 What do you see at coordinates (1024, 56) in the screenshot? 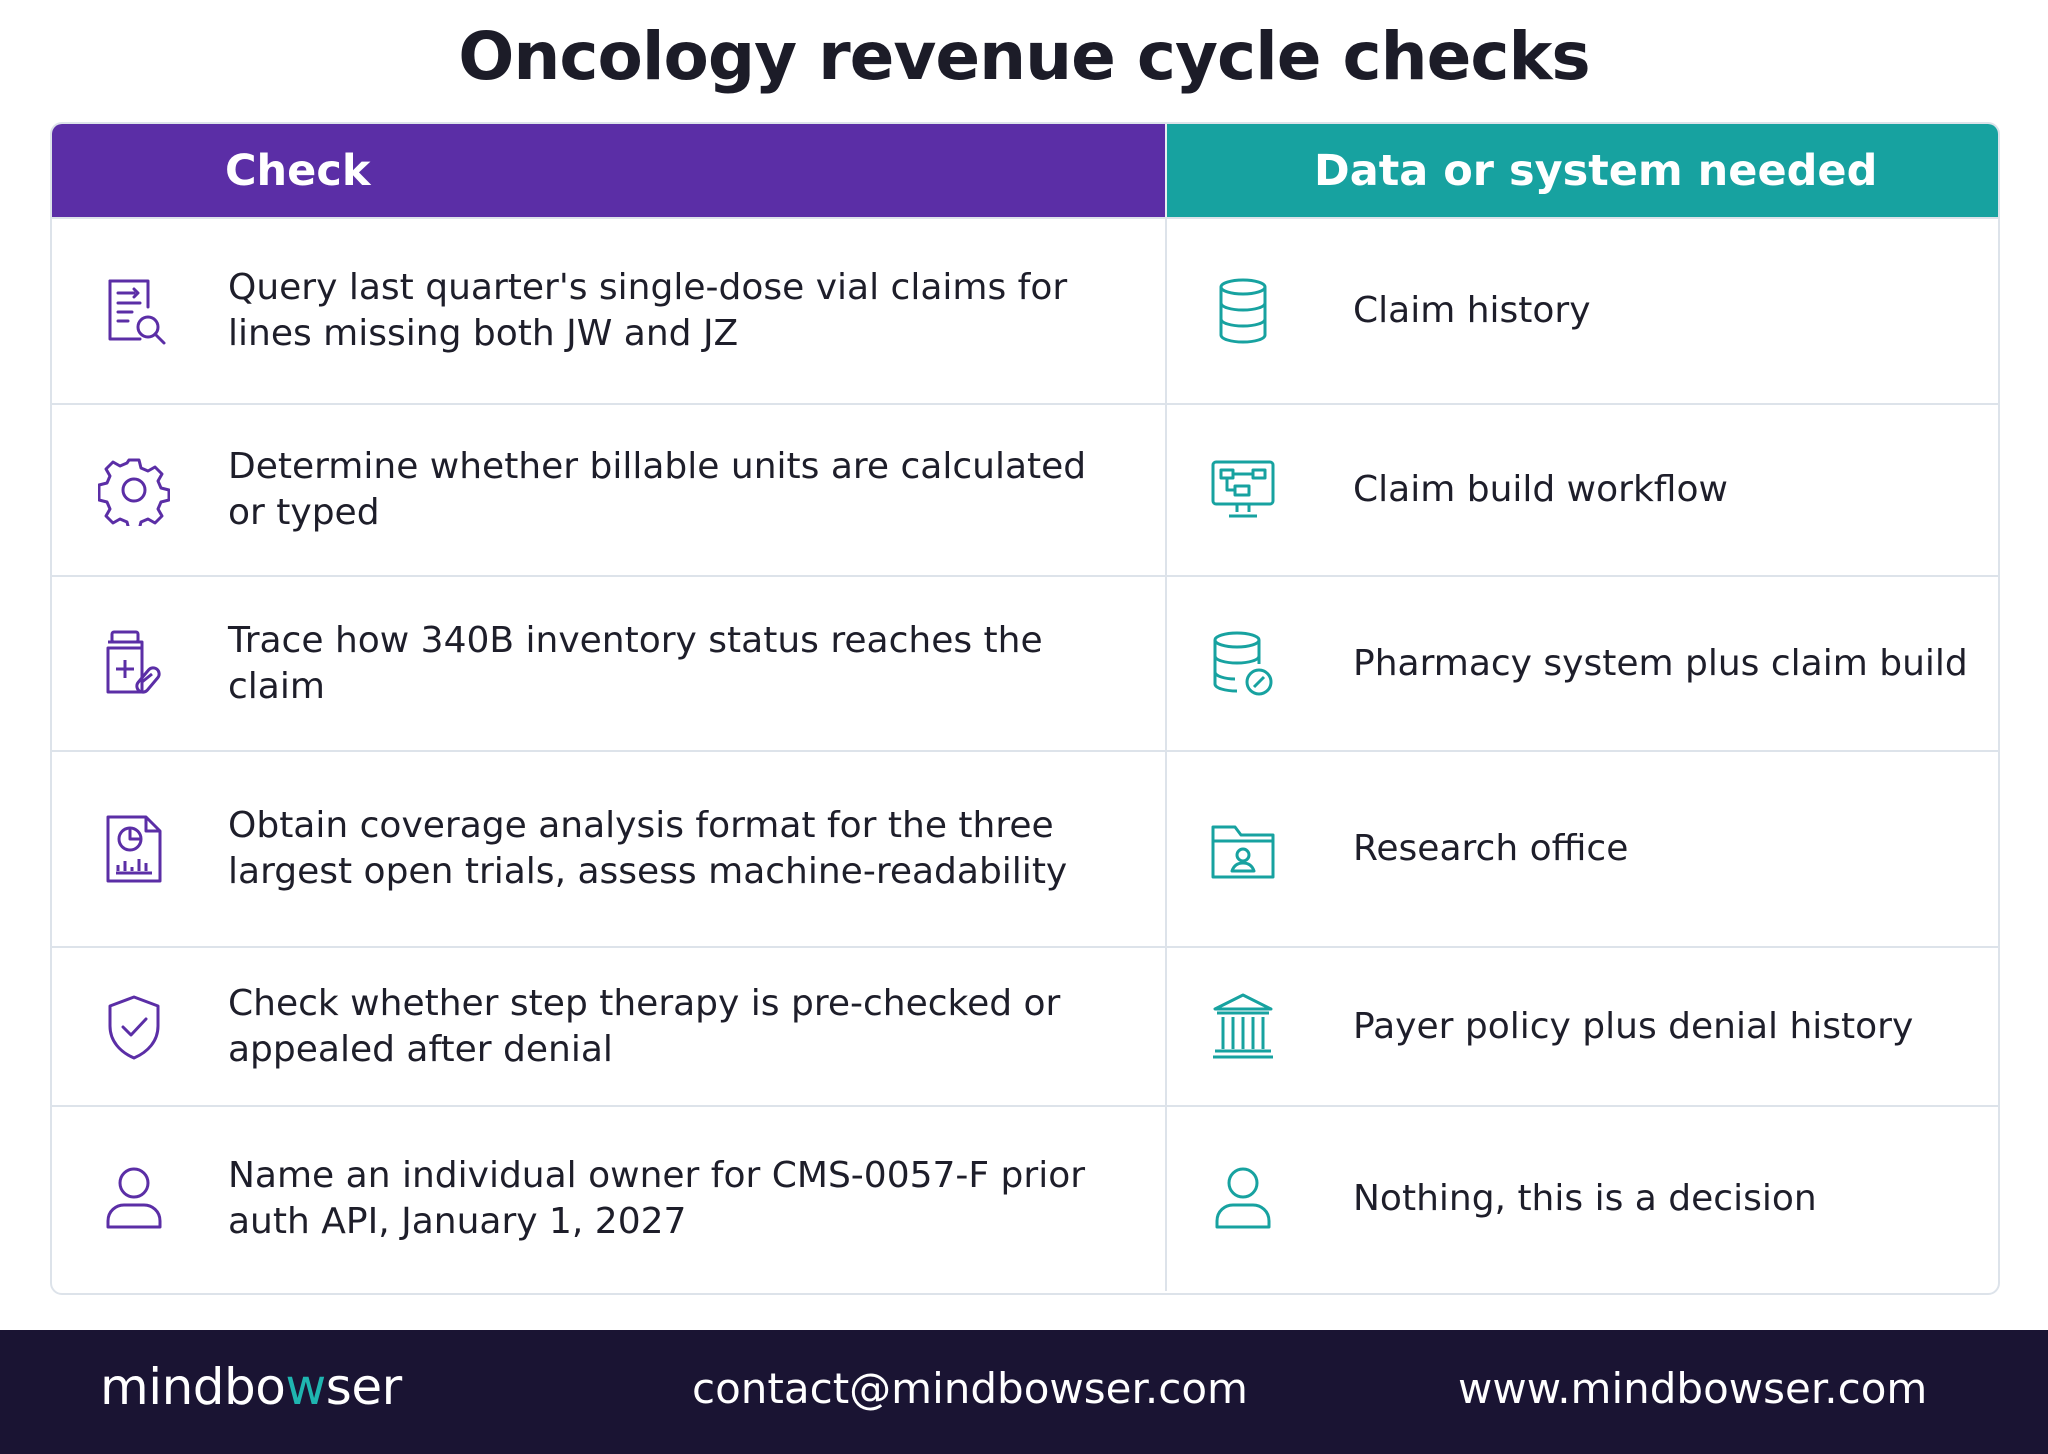
I see `page-title: Oncology revenue cycle checks` at bounding box center [1024, 56].